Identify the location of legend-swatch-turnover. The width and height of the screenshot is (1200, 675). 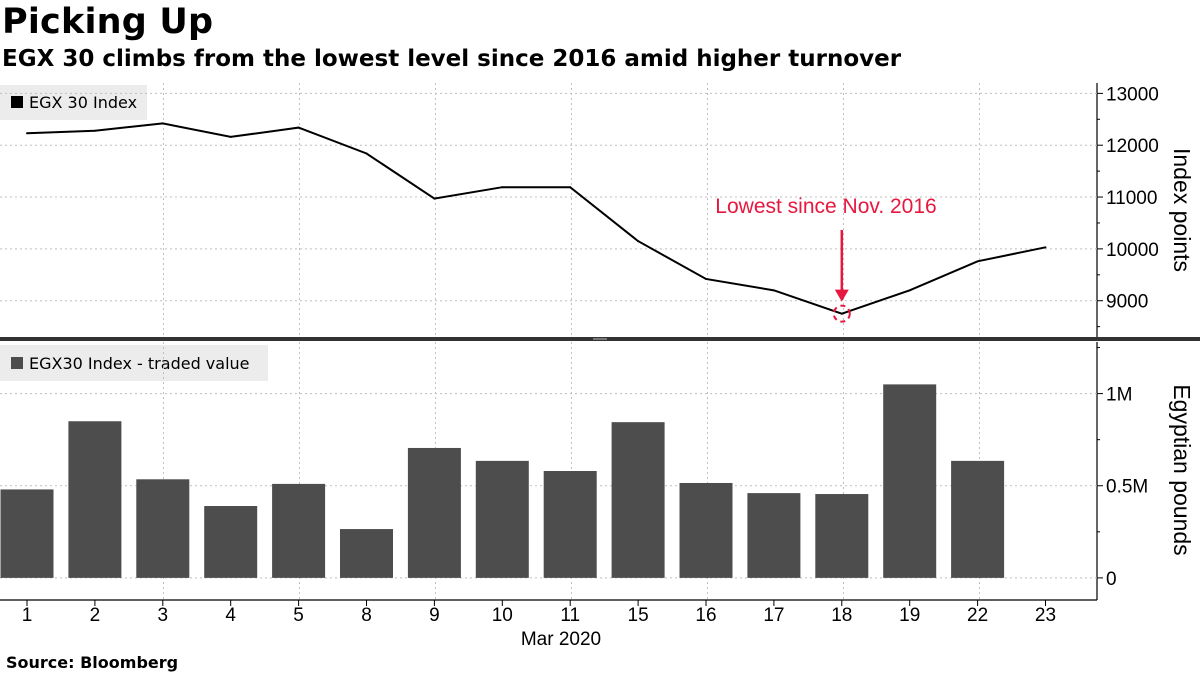
(17, 363).